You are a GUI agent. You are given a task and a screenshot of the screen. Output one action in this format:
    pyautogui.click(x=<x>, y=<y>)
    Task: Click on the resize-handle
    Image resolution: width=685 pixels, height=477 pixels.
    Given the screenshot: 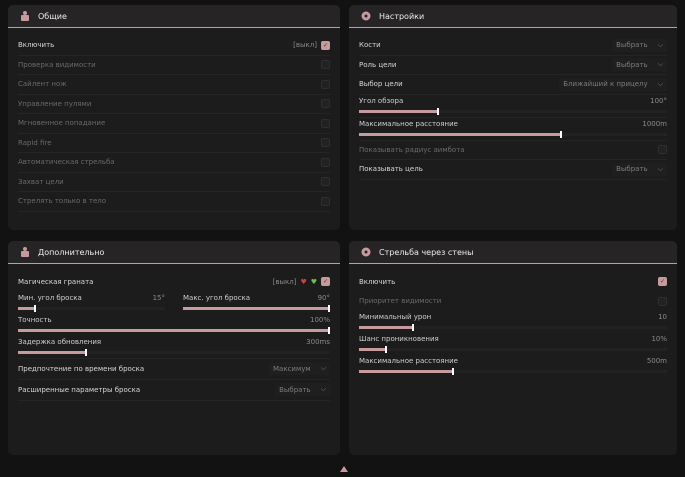 What is the action you would take?
    pyautogui.click(x=344, y=469)
    